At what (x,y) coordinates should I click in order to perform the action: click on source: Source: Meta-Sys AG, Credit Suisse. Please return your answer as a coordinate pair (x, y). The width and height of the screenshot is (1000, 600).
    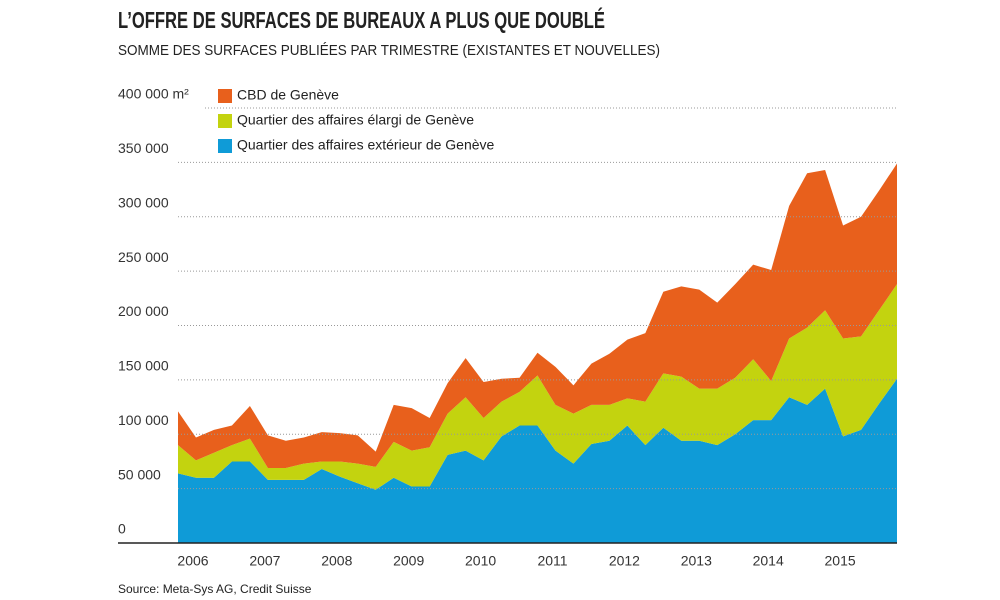
    Looking at the image, I should click on (215, 589).